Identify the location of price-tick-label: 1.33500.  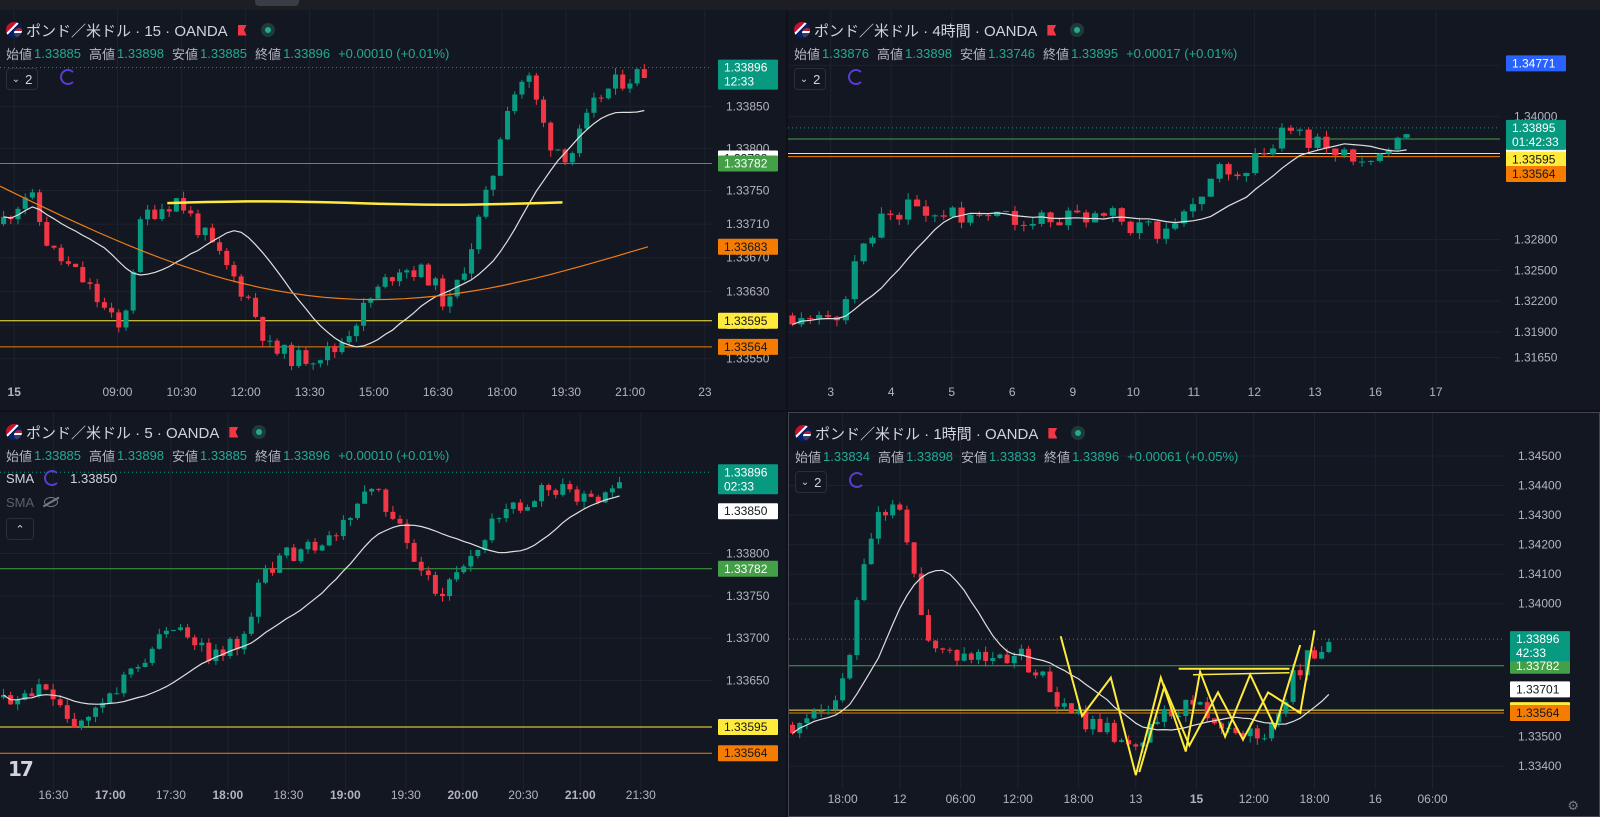
(1540, 737).